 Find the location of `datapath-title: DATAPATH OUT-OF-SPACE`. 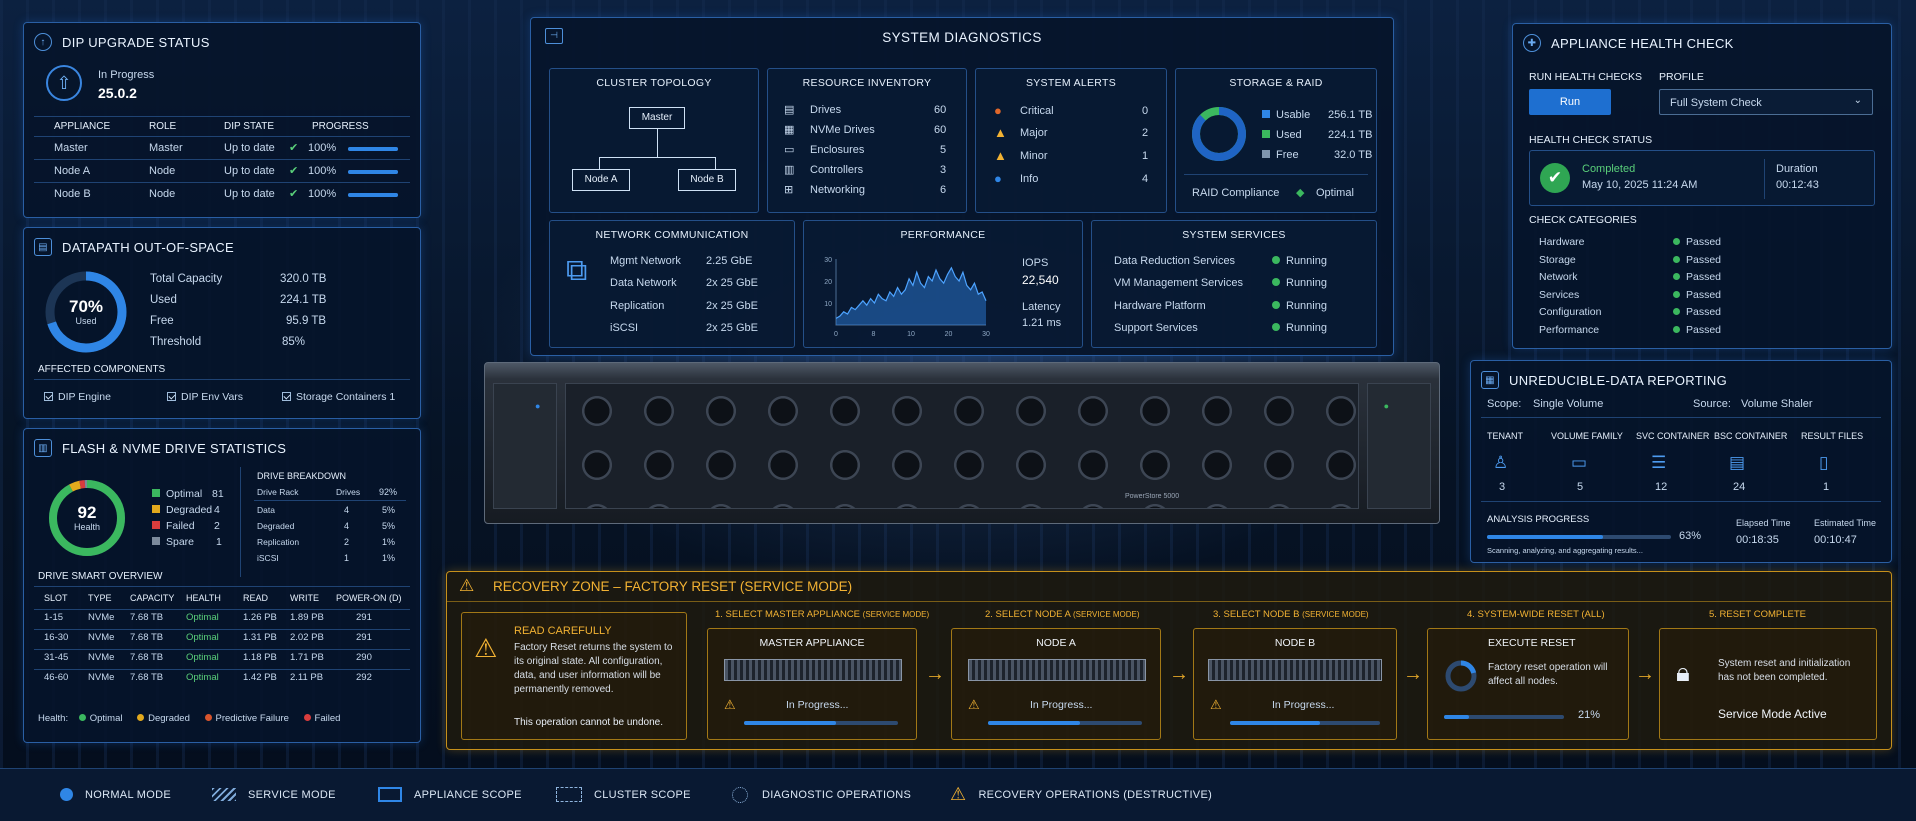

datapath-title: DATAPATH OUT-OF-SPACE is located at coordinates (148, 247).